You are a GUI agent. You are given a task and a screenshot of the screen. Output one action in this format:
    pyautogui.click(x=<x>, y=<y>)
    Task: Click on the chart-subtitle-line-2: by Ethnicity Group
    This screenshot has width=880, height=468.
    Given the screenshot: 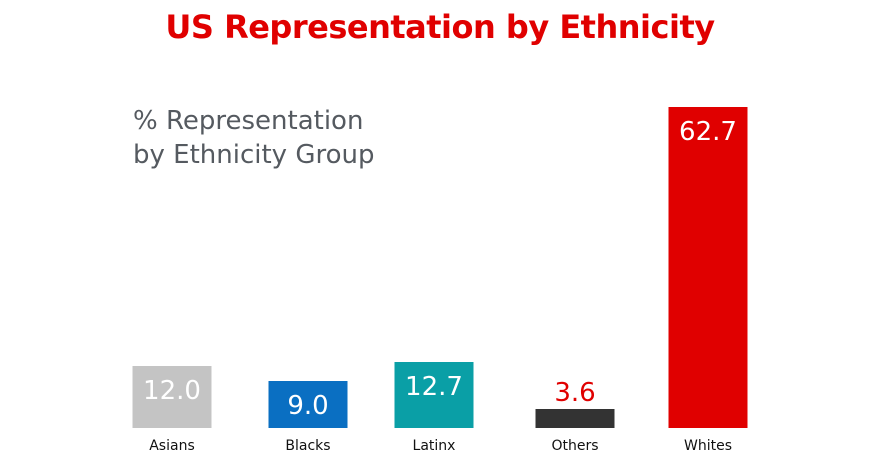 What is the action you would take?
    pyautogui.click(x=254, y=155)
    